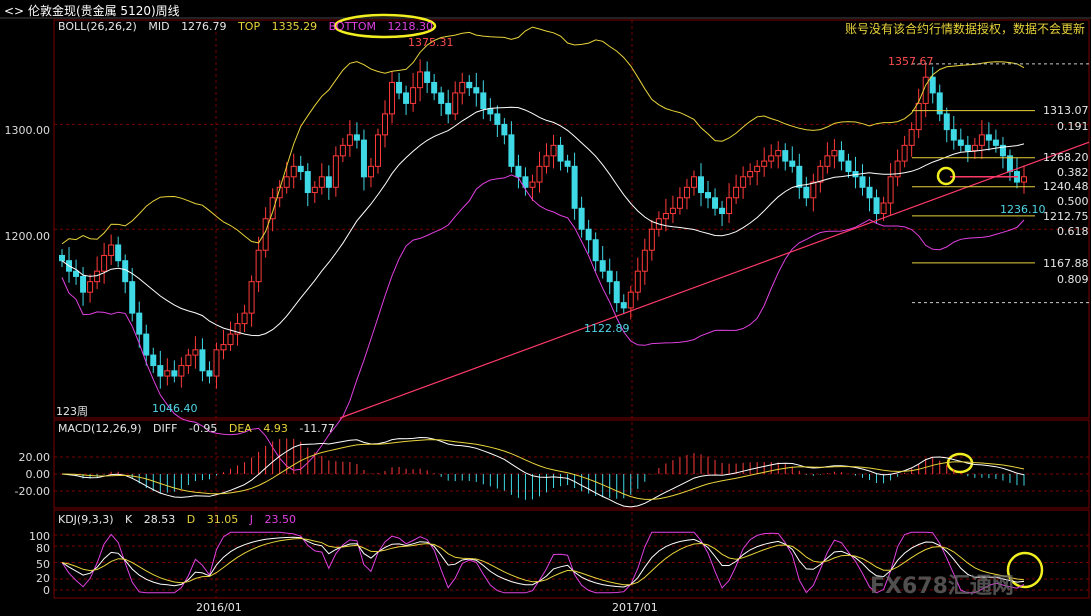 This screenshot has height=616, width=1091. Describe the element at coordinates (203, 428) in the screenshot. I see `macd-diff-value: -0.95` at that location.